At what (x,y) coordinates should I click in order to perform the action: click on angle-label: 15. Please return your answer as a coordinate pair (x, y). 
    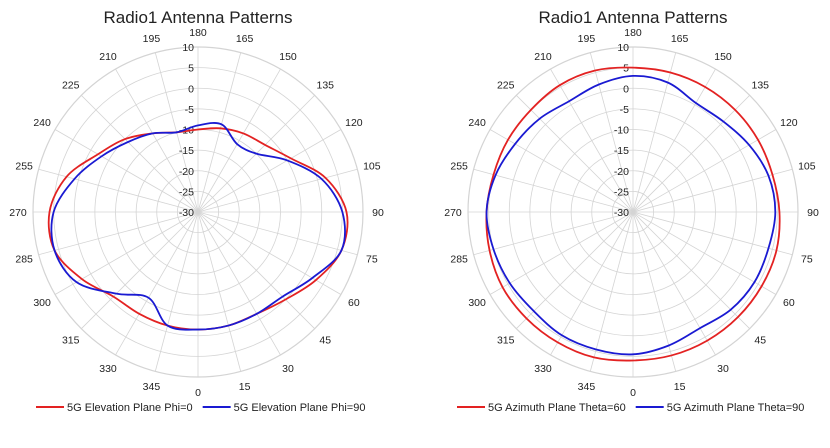
    Looking at the image, I should click on (680, 387).